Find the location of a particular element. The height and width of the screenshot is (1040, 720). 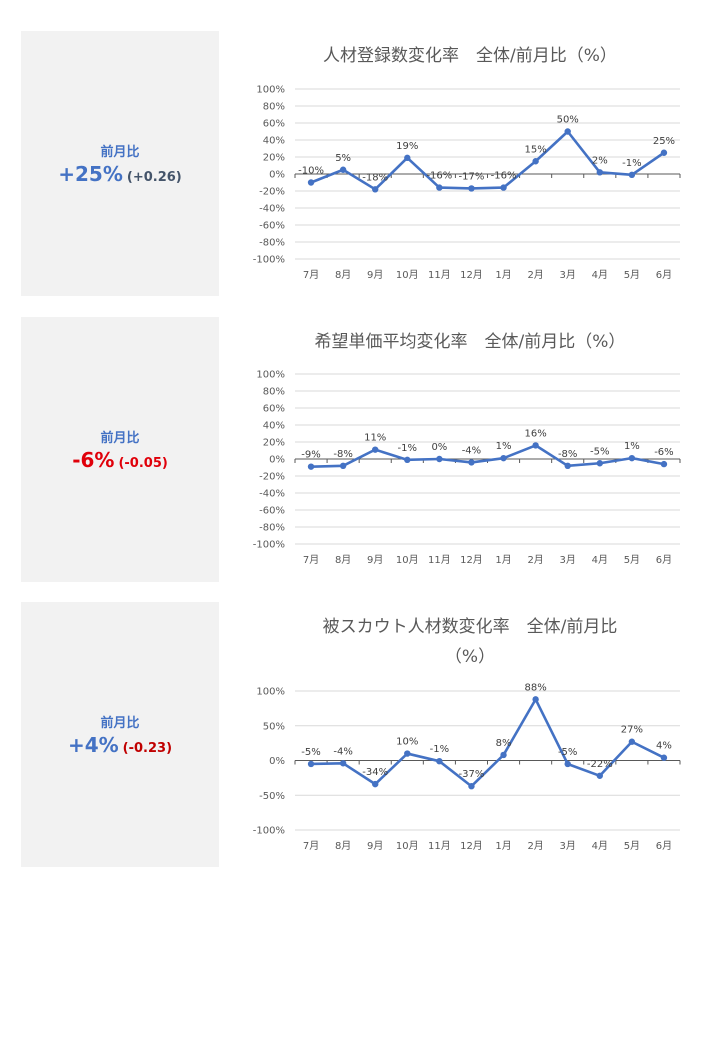

stat-main-value: -6% is located at coordinates (93, 460).